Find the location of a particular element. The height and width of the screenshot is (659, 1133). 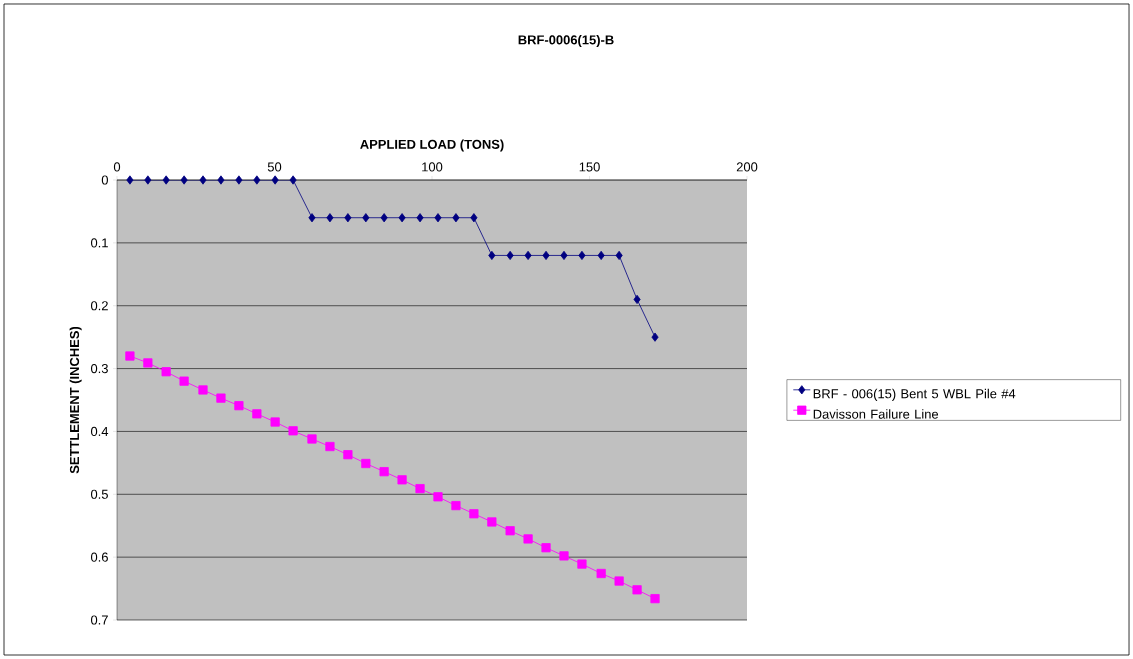

y-tick-label: 0.1 is located at coordinates (99, 243).